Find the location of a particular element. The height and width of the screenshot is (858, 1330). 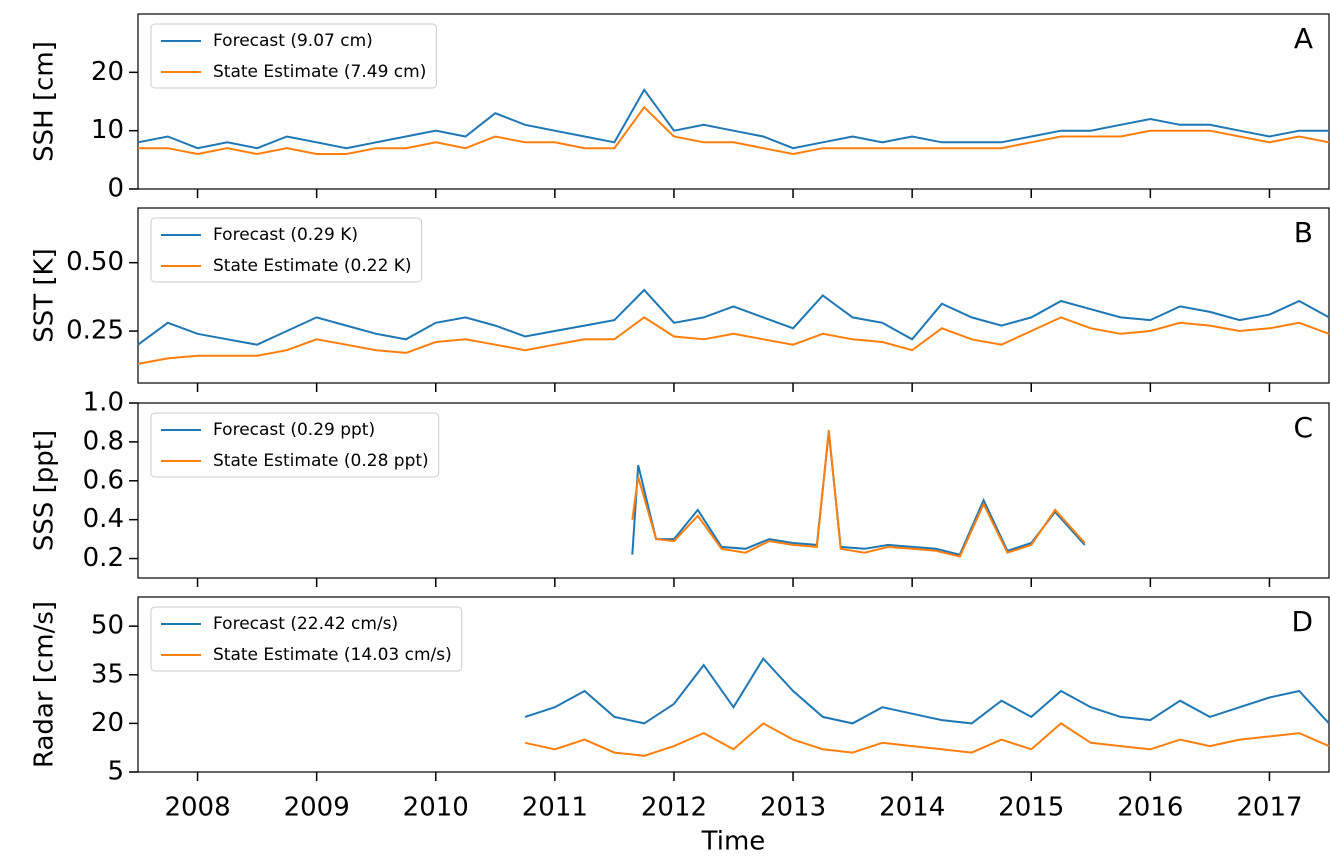

y-tick-label: 1.0 is located at coordinates (103, 403).